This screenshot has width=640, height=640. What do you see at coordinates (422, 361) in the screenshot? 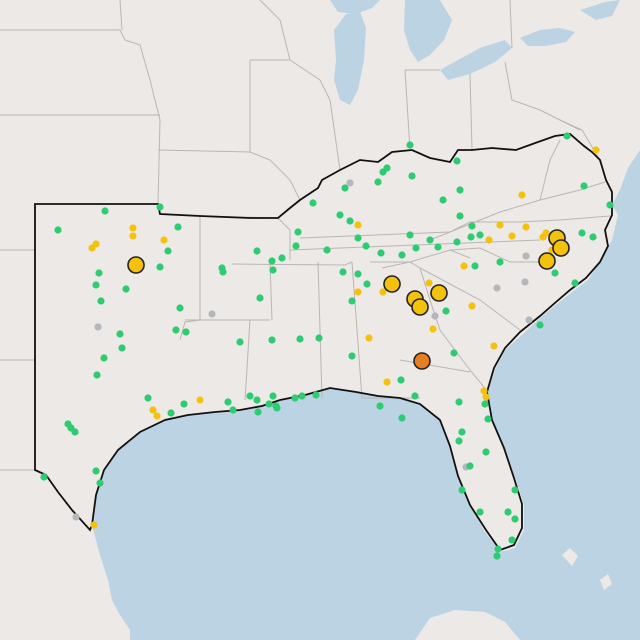
I see `highlighted-site-marker-orange` at bounding box center [422, 361].